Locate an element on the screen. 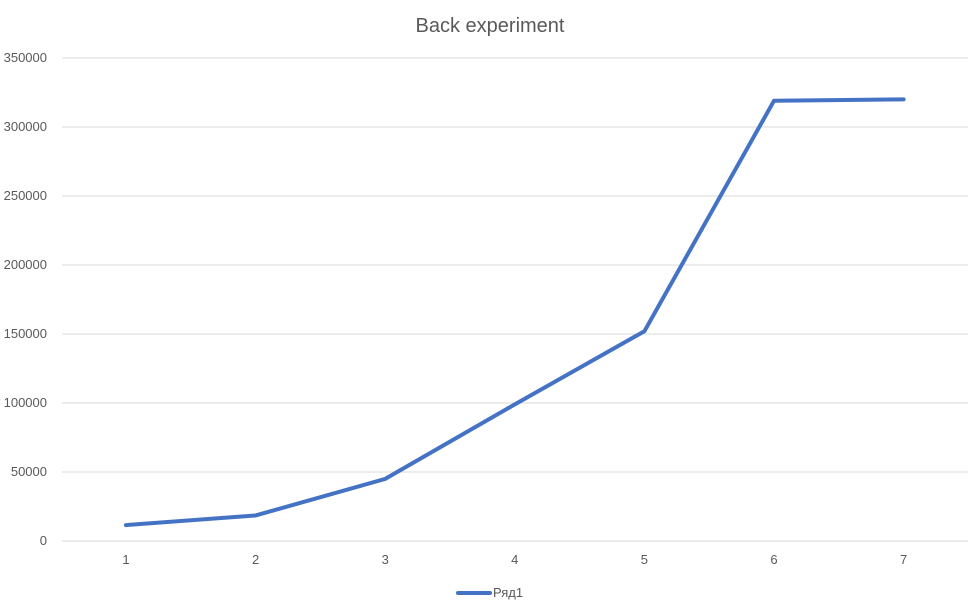  x-tick-label: 7 is located at coordinates (903, 559).